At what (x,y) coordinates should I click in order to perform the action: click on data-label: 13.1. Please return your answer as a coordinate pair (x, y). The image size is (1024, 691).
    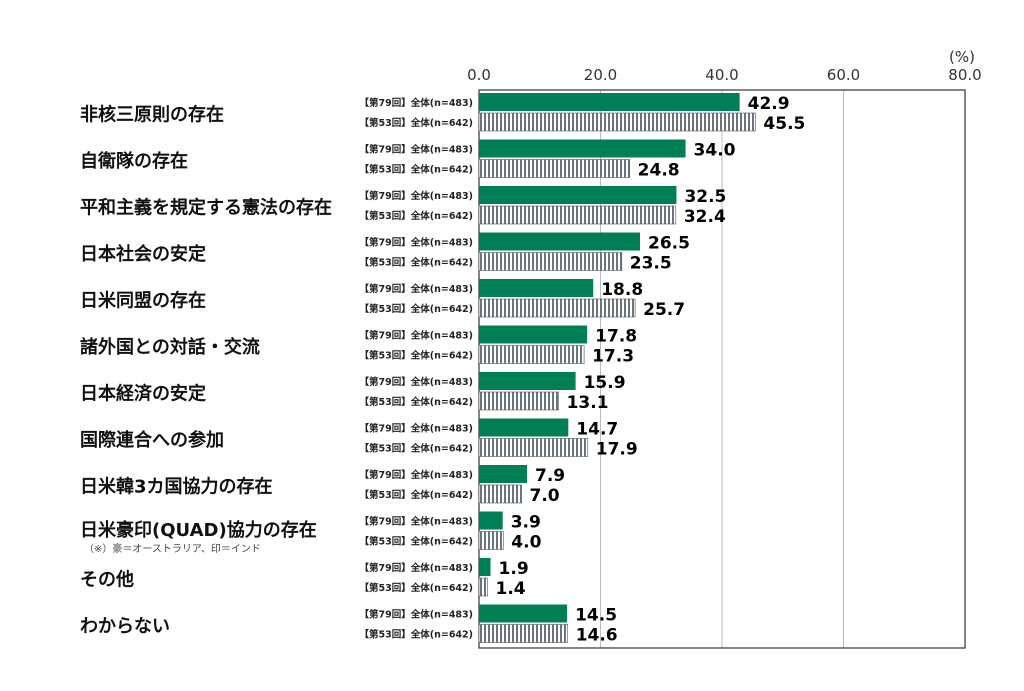
    Looking at the image, I should click on (588, 403).